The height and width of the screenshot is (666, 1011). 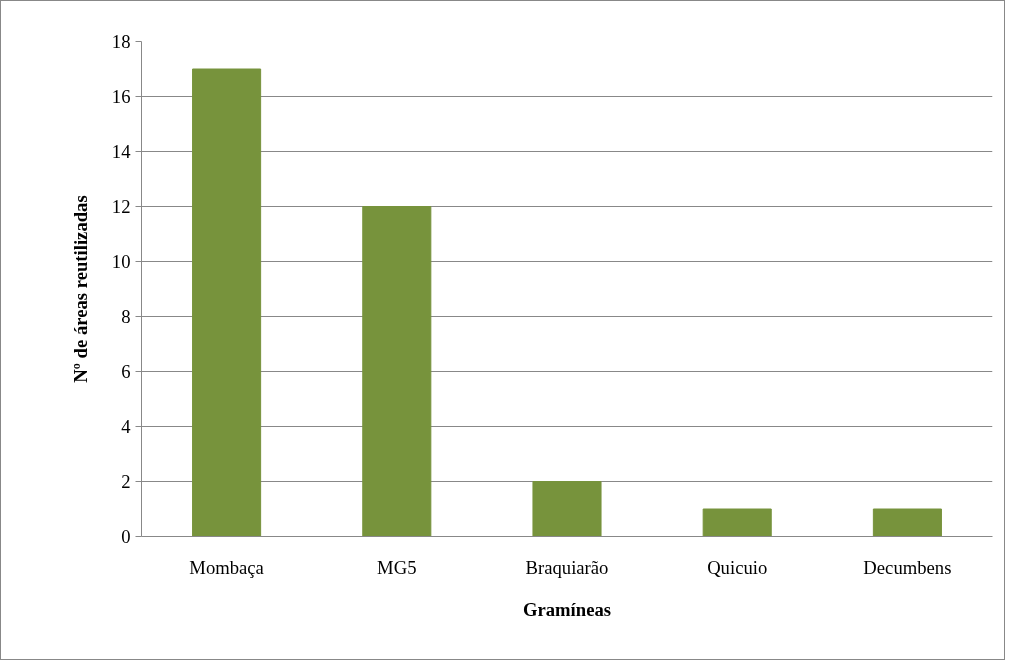 What do you see at coordinates (397, 567) in the screenshot?
I see `x-tick-label: MG5` at bounding box center [397, 567].